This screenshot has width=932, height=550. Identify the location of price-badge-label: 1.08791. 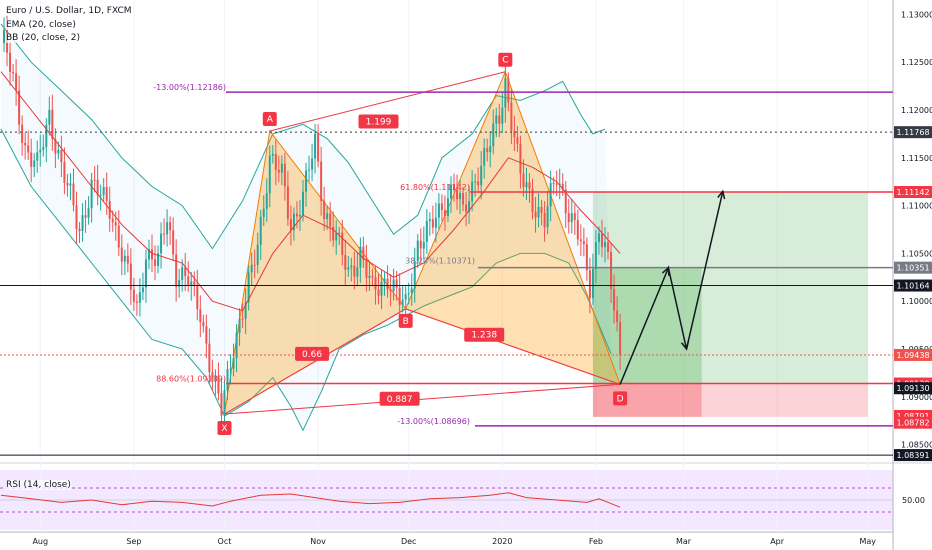
(912, 416).